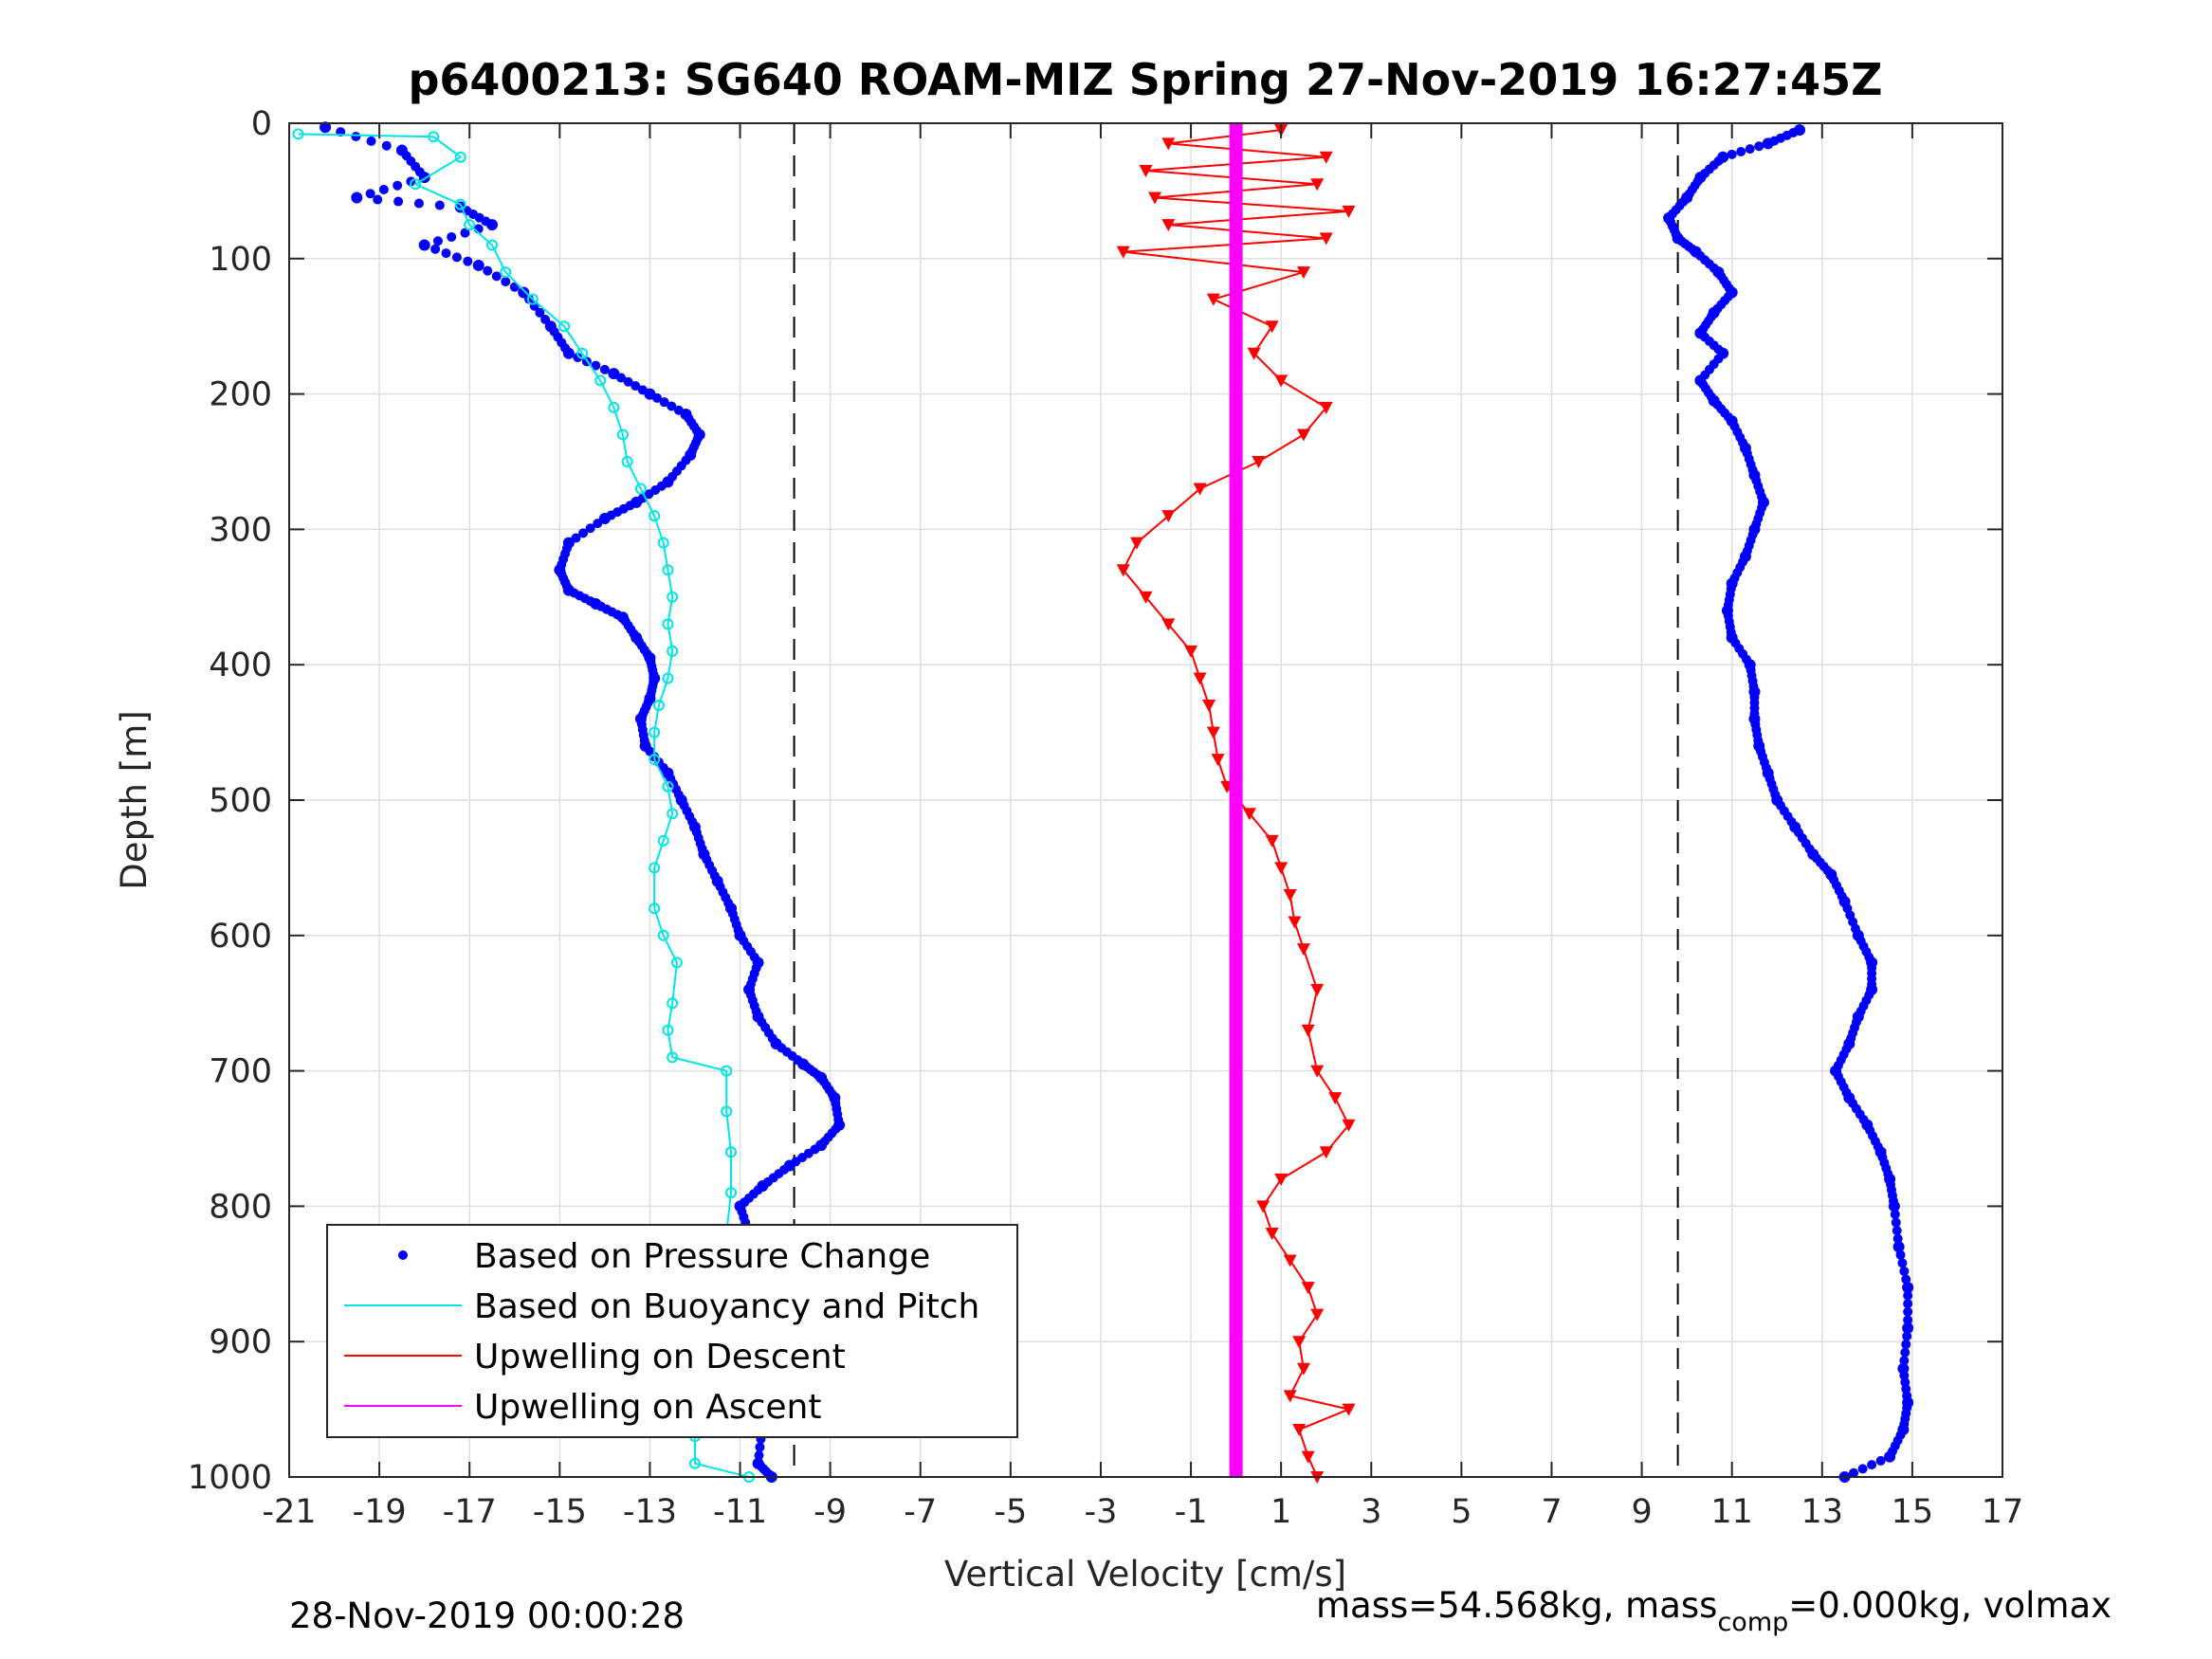 Image resolution: width=2212 pixels, height=1659 pixels. What do you see at coordinates (240, 801) in the screenshot?
I see `y-tick-label: 500` at bounding box center [240, 801].